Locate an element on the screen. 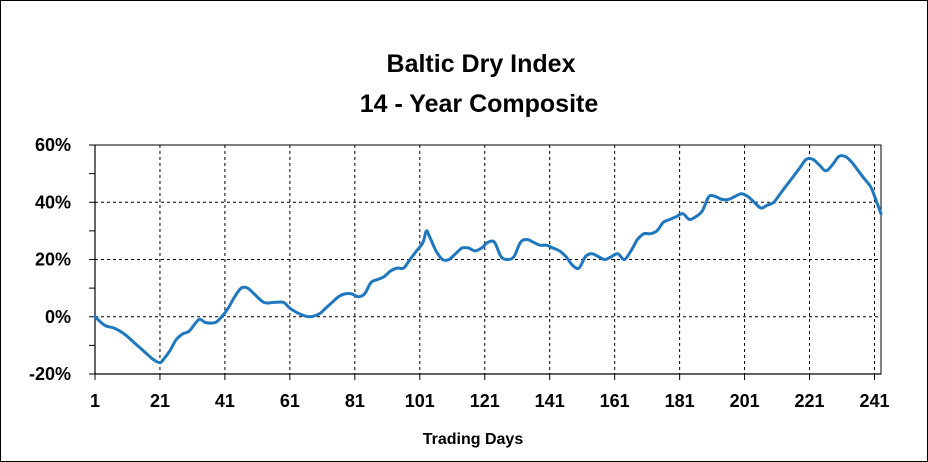  chart-subtitle: 14 - Year Composite is located at coordinates (479, 104).